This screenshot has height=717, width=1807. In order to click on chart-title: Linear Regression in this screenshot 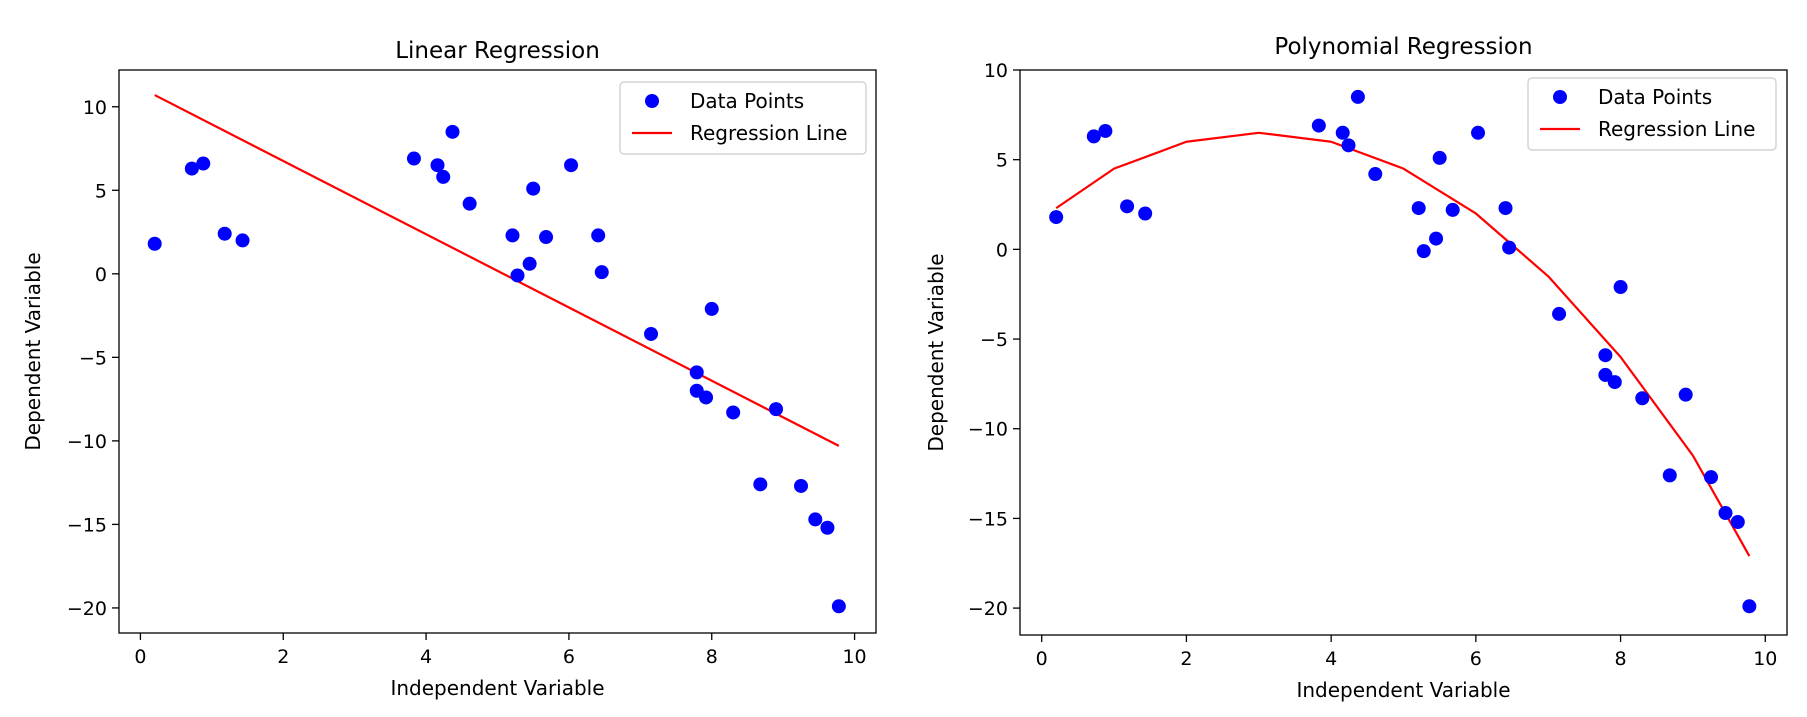, I will do `click(497, 51)`.